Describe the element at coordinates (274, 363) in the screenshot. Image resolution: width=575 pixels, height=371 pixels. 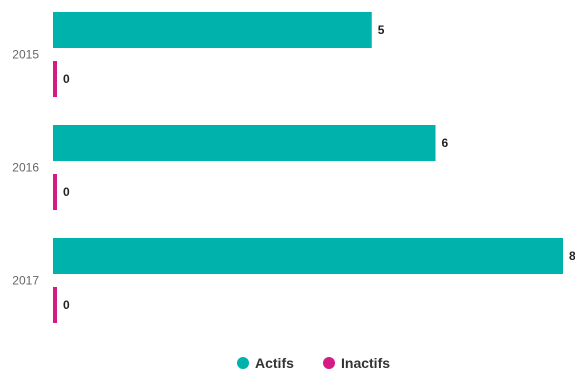
I see `legend-label-actifs: Actifs` at that location.